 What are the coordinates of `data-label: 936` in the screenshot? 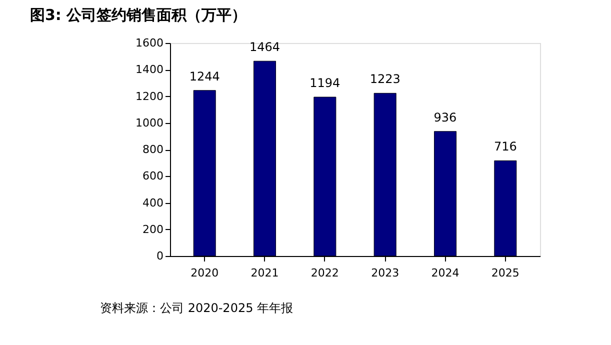 It's located at (445, 117).